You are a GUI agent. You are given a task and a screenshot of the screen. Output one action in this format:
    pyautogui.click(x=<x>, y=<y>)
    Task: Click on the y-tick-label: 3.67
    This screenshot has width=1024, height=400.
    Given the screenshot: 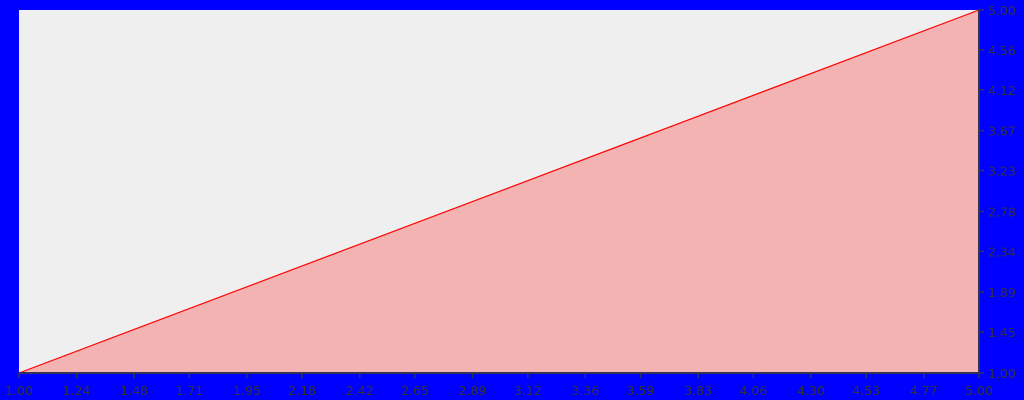 What is the action you would take?
    pyautogui.click(x=1002, y=131)
    